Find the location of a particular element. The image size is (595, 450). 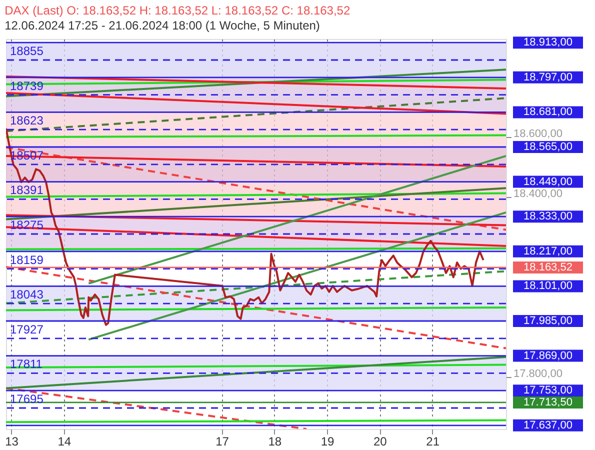

ref-line-label: 17.713,50 is located at coordinates (548, 402).